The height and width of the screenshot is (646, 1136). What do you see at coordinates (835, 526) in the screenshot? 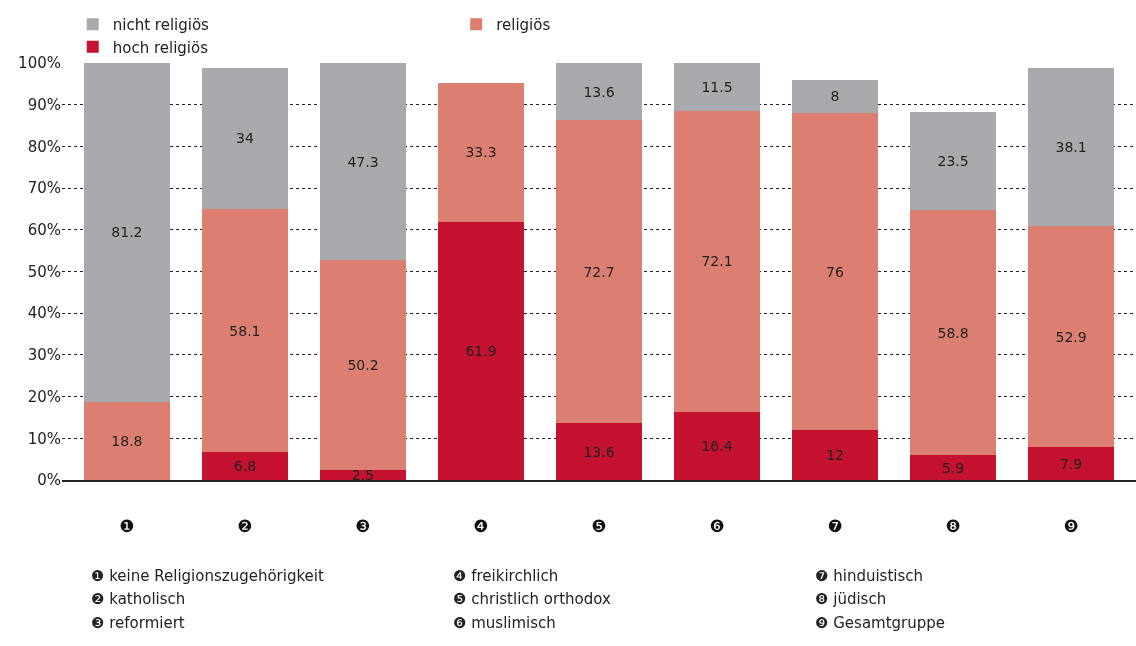
I see `x-tick-label: ❼` at bounding box center [835, 526].